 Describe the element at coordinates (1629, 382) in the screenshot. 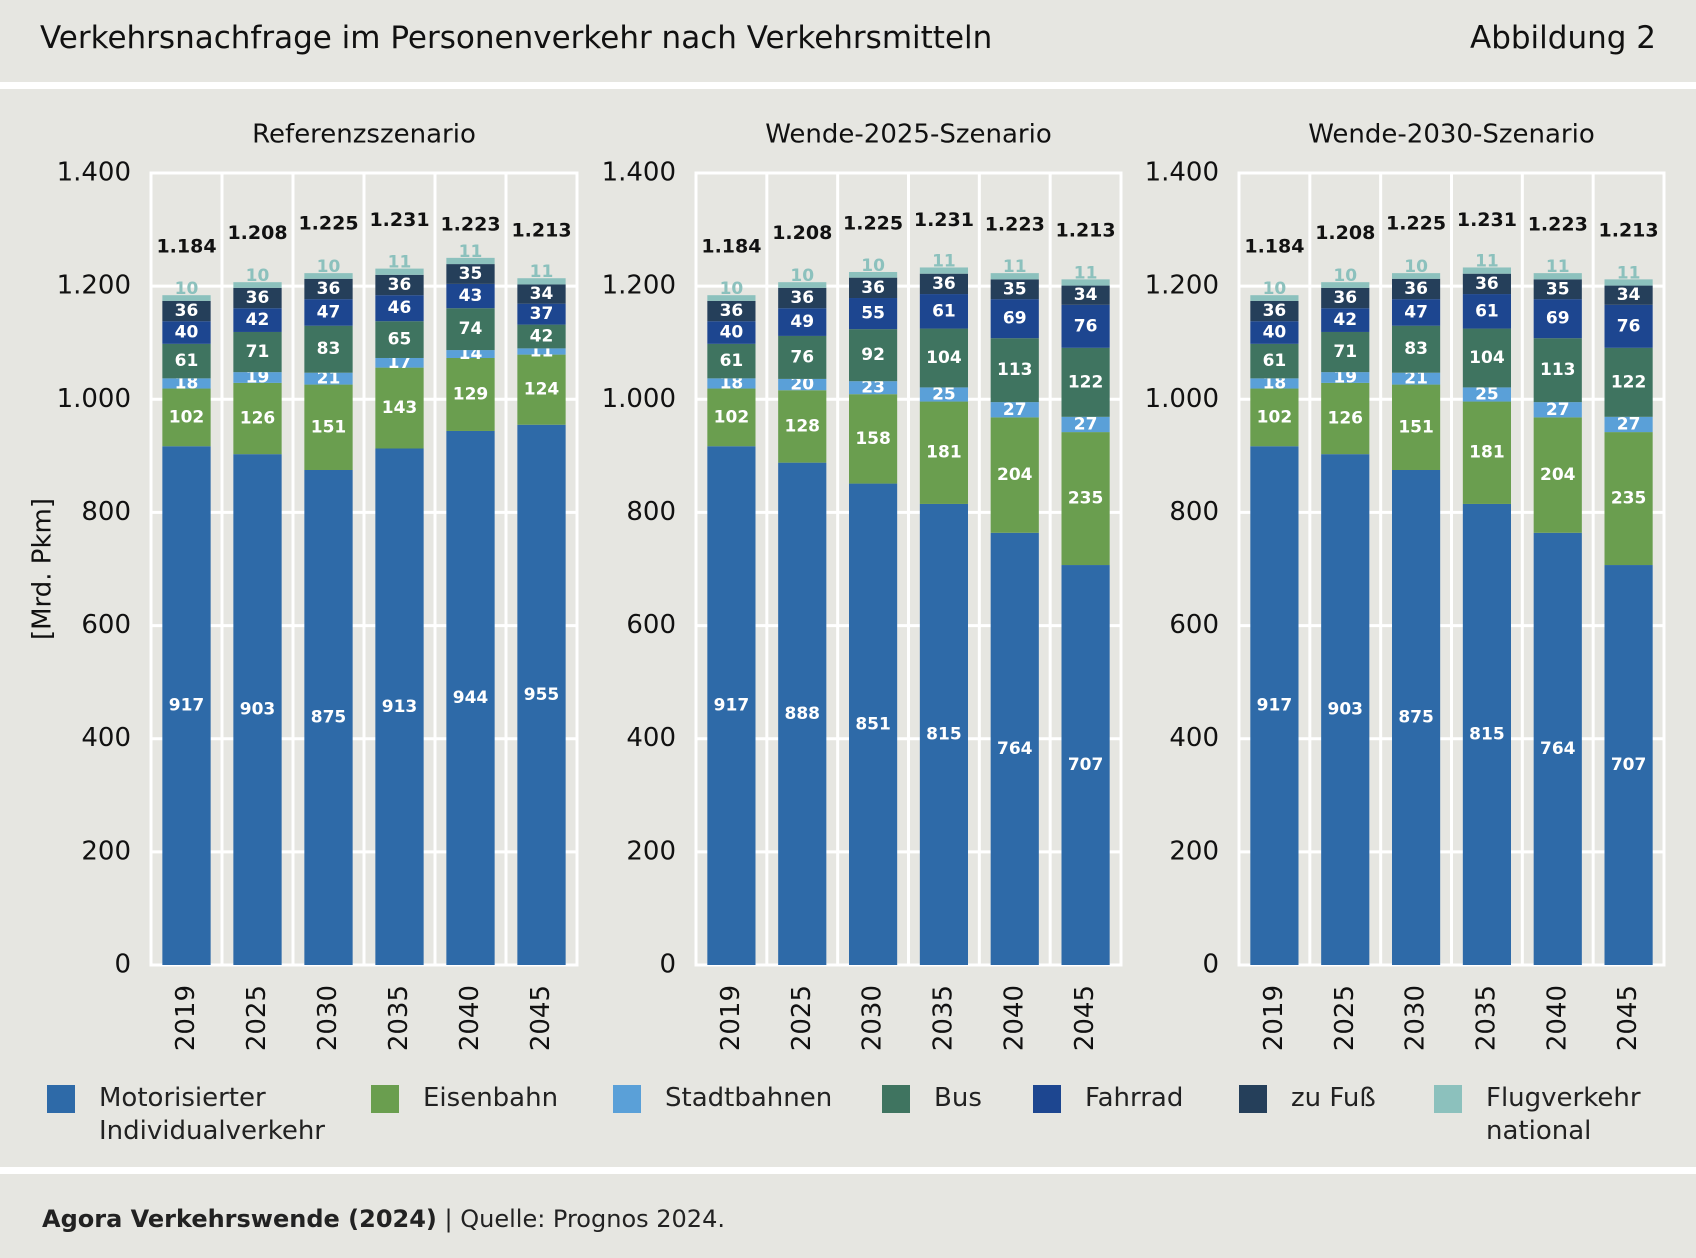

I see `segment-label: 122` at that location.